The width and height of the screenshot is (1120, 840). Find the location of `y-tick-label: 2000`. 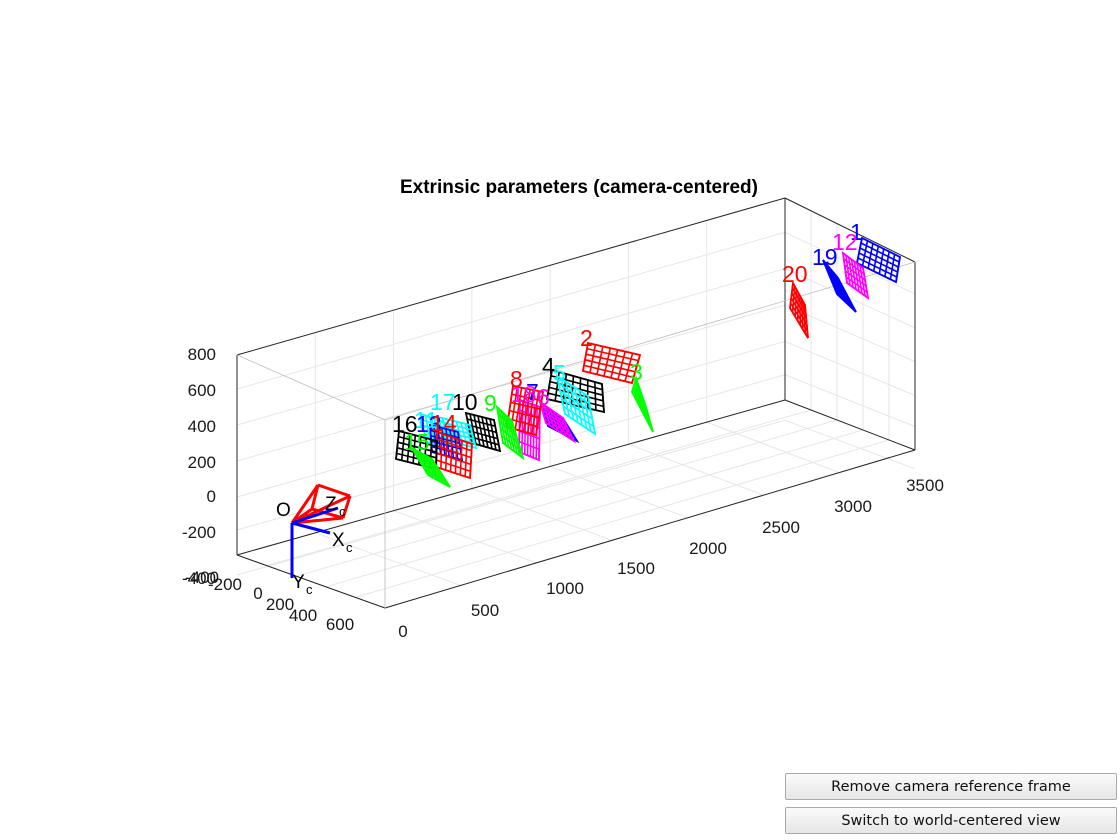

y-tick-label: 2000 is located at coordinates (708, 548).